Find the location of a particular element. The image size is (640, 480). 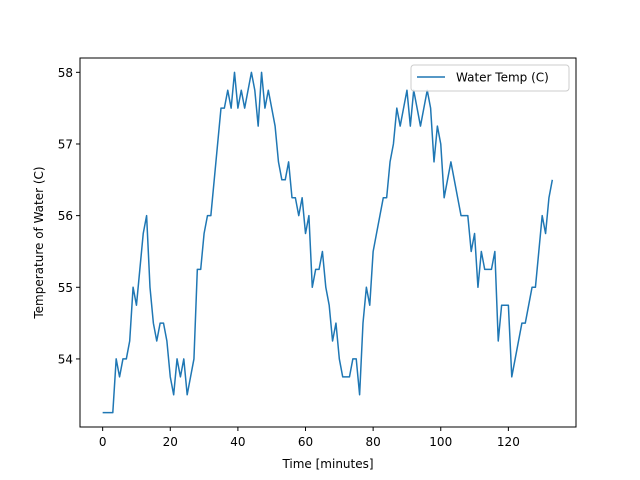

x-tick-label: 80 is located at coordinates (372, 442).